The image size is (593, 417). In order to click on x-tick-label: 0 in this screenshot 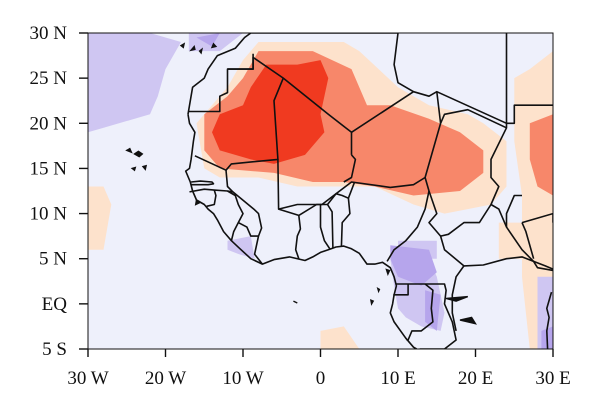, I will do `click(321, 378)`.